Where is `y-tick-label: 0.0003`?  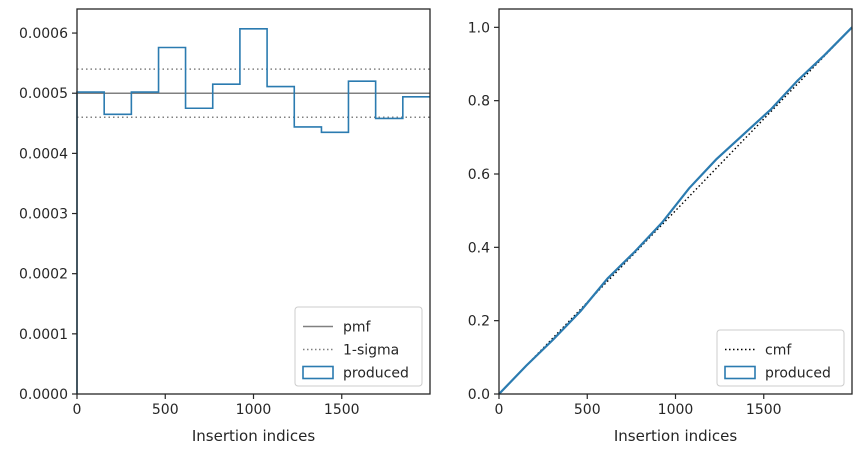
y-tick-label: 0.0003 is located at coordinates (43, 215).